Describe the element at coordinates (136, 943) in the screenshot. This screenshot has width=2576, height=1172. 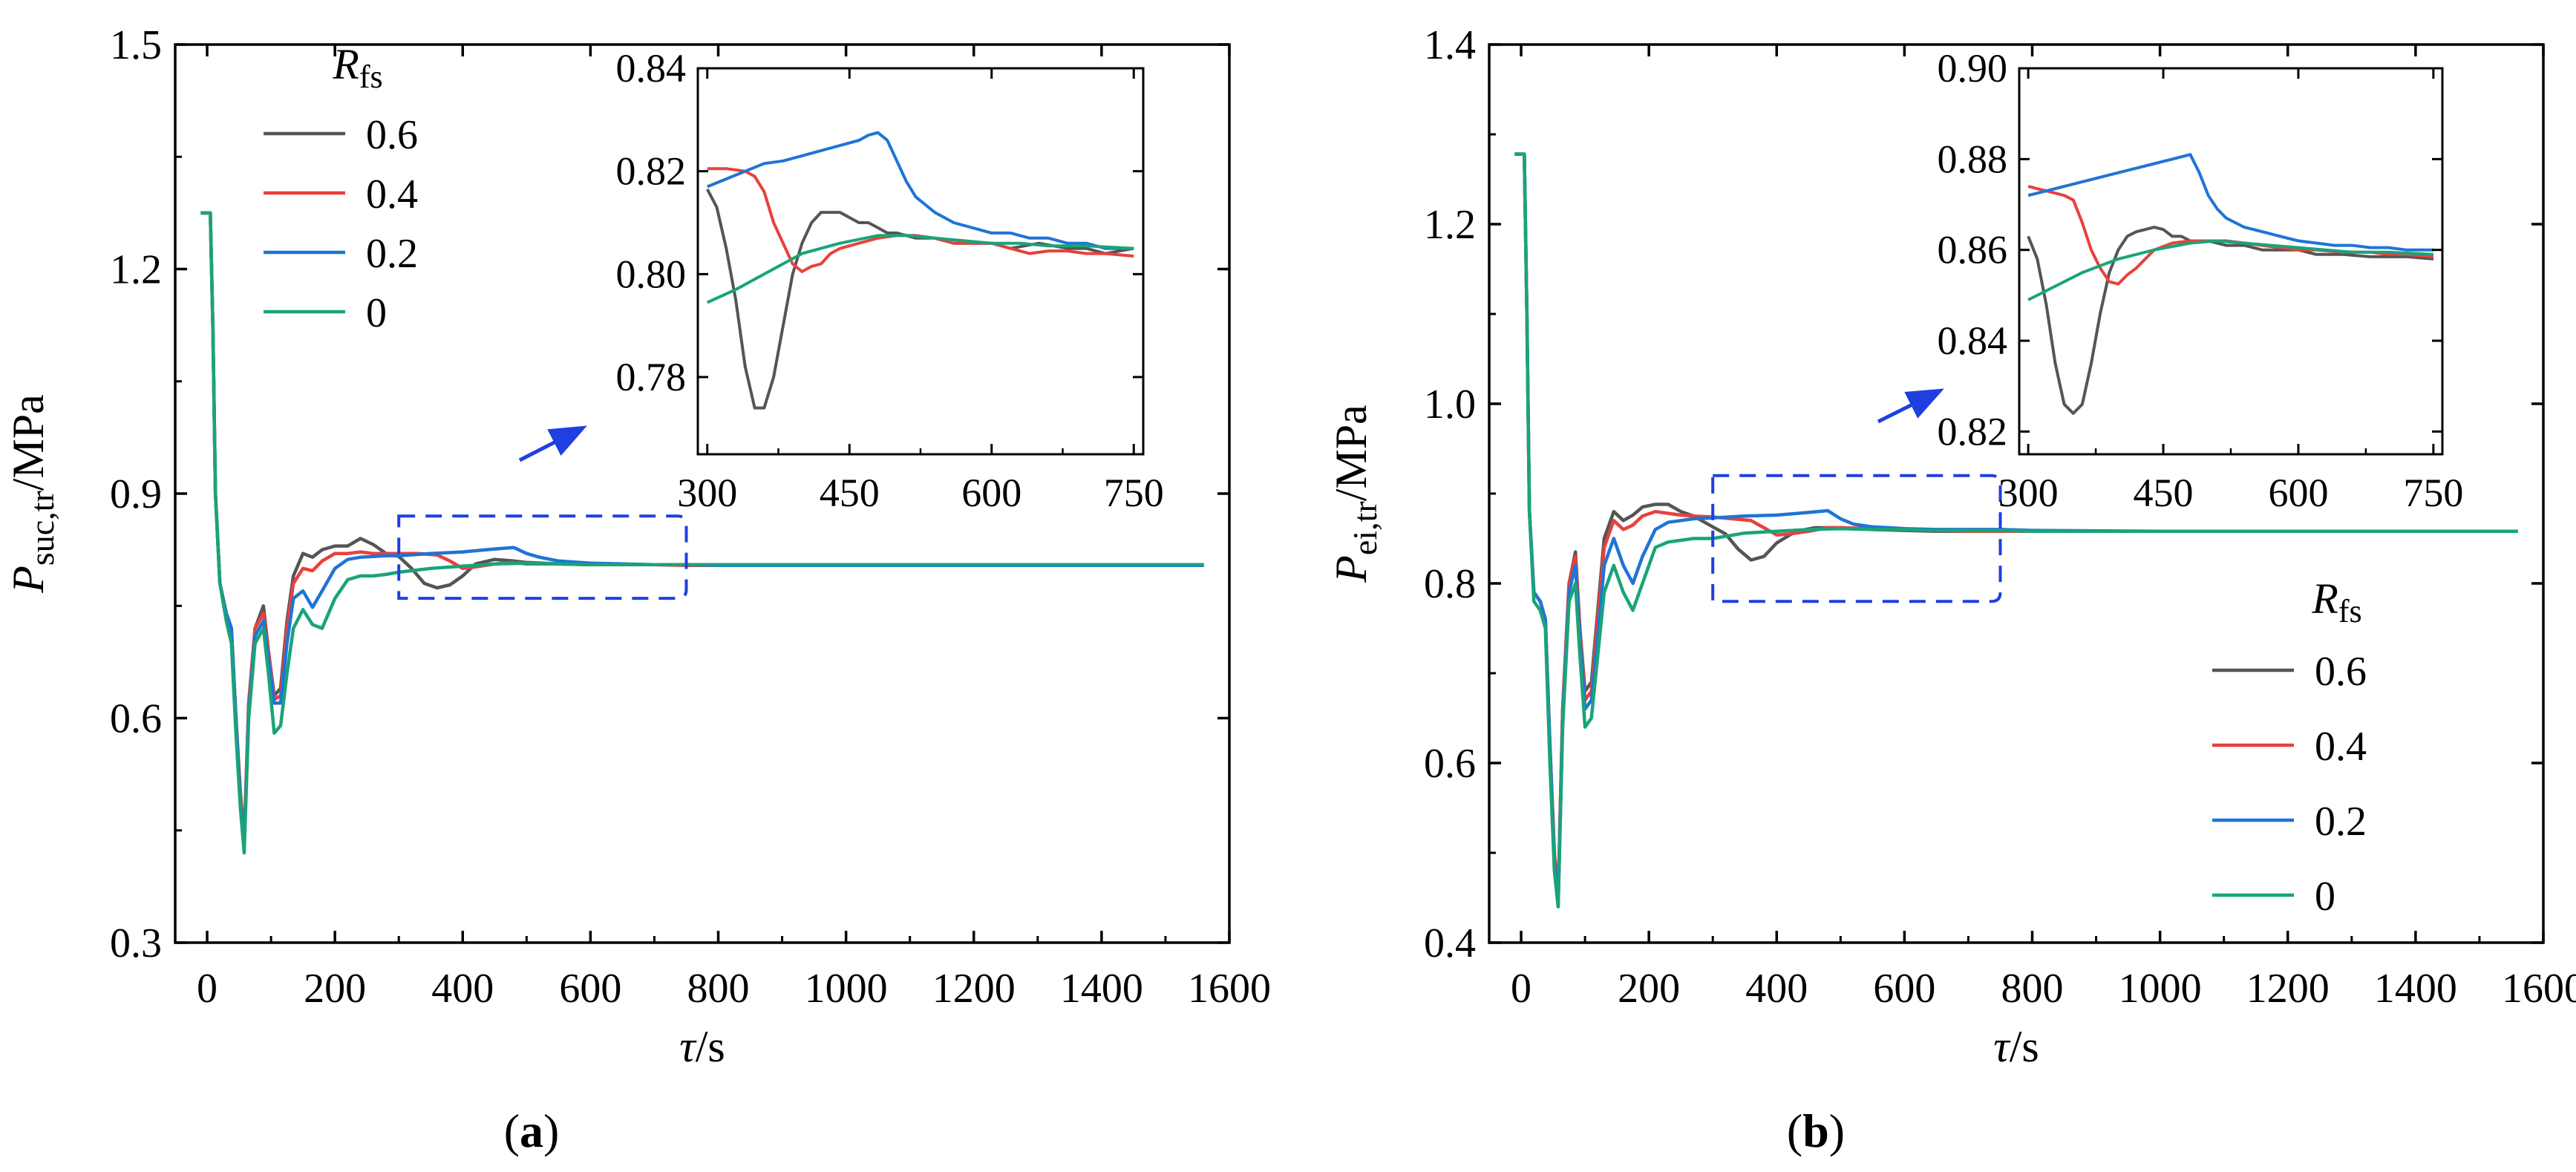
I see `y-tick-label: 0.3` at that location.